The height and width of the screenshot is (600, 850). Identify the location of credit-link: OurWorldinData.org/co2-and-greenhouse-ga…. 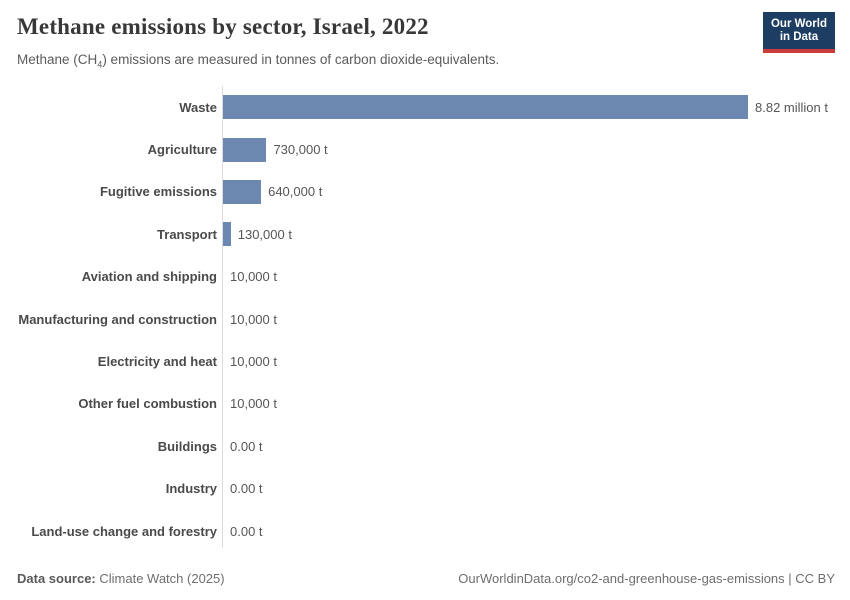
(646, 578).